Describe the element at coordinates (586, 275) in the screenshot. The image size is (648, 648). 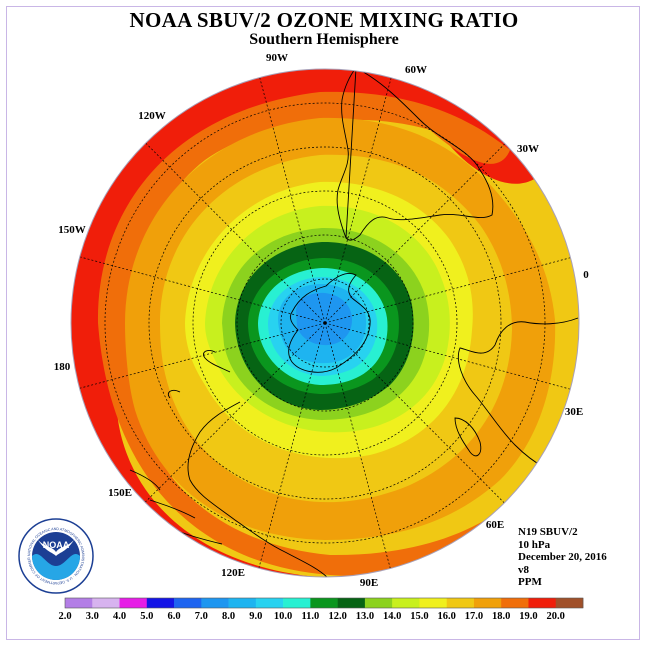
I see `lon-label-0: 0` at that location.